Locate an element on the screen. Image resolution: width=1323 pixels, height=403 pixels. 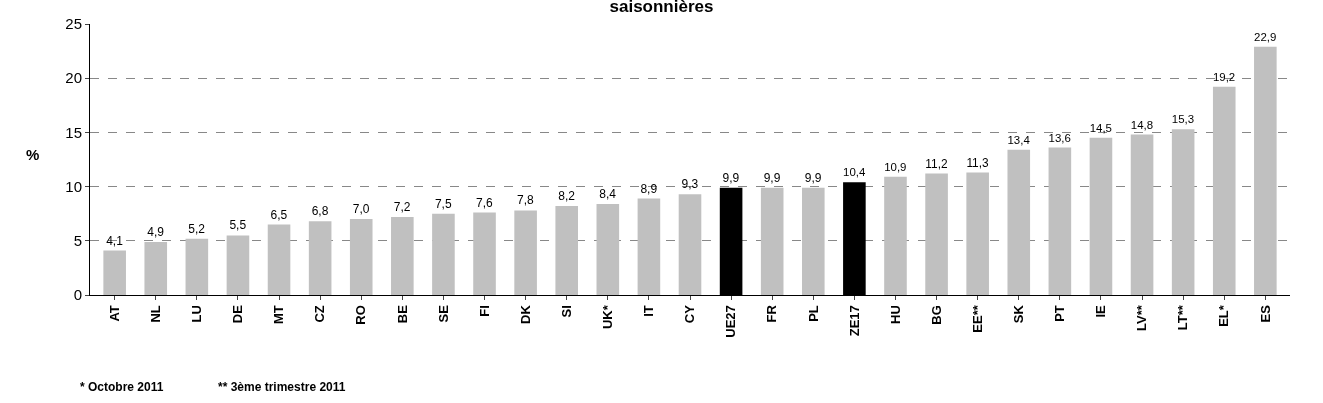
data-label: 5,5 is located at coordinates (238, 225).